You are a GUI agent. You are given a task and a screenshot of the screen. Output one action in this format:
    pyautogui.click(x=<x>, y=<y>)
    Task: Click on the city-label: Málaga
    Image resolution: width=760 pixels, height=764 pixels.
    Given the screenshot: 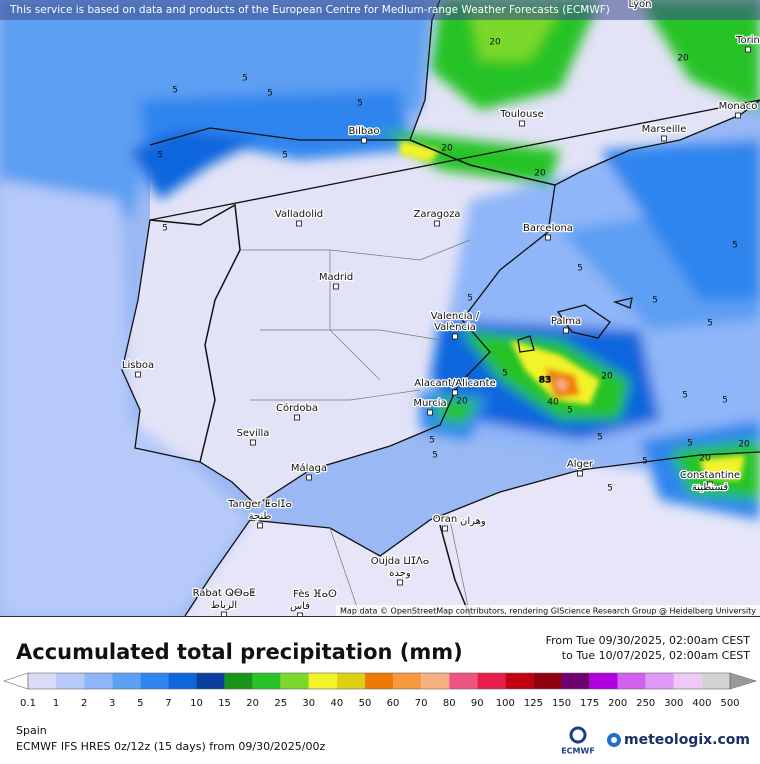 What is the action you would take?
    pyautogui.click(x=309, y=468)
    